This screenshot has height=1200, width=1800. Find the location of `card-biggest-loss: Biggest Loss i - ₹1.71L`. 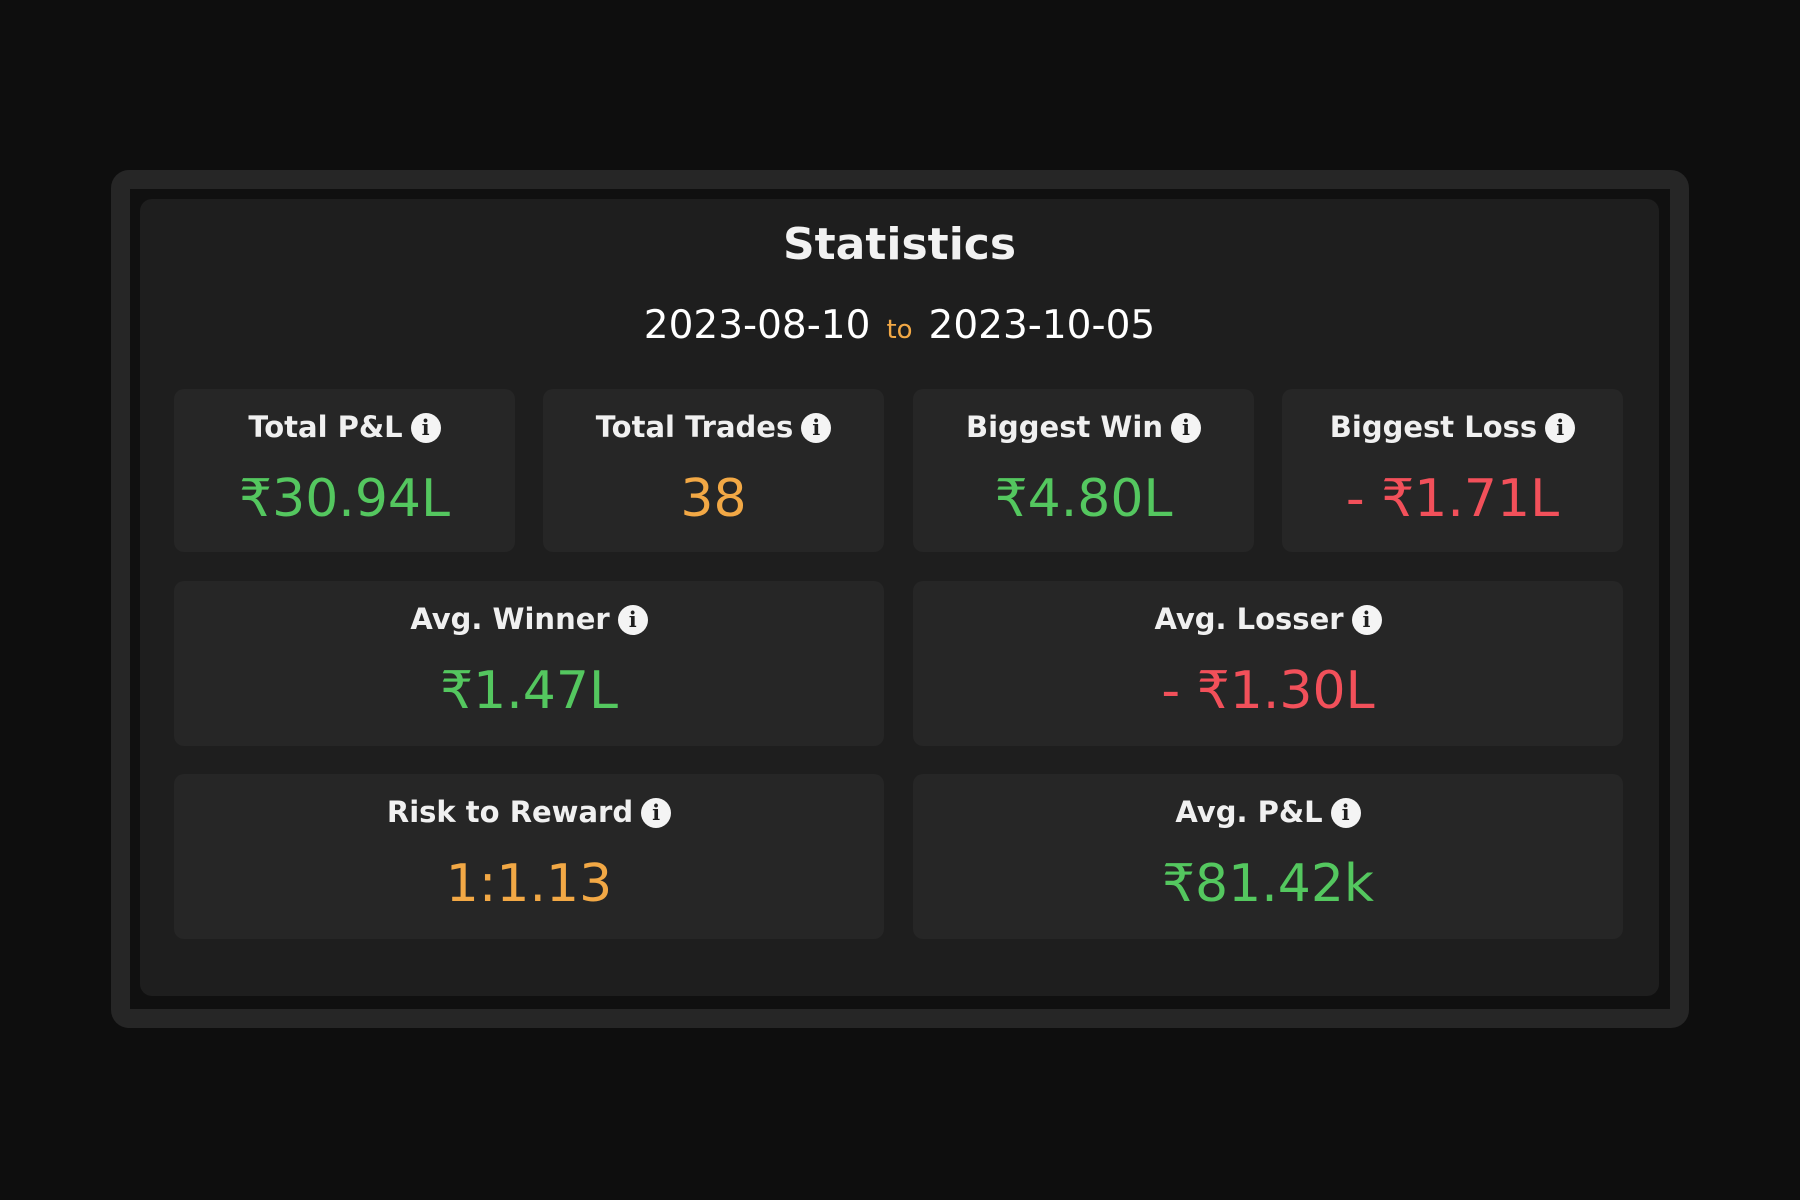

card-biggest-loss: Biggest Loss i - ₹1.71L is located at coordinates (1452, 470).